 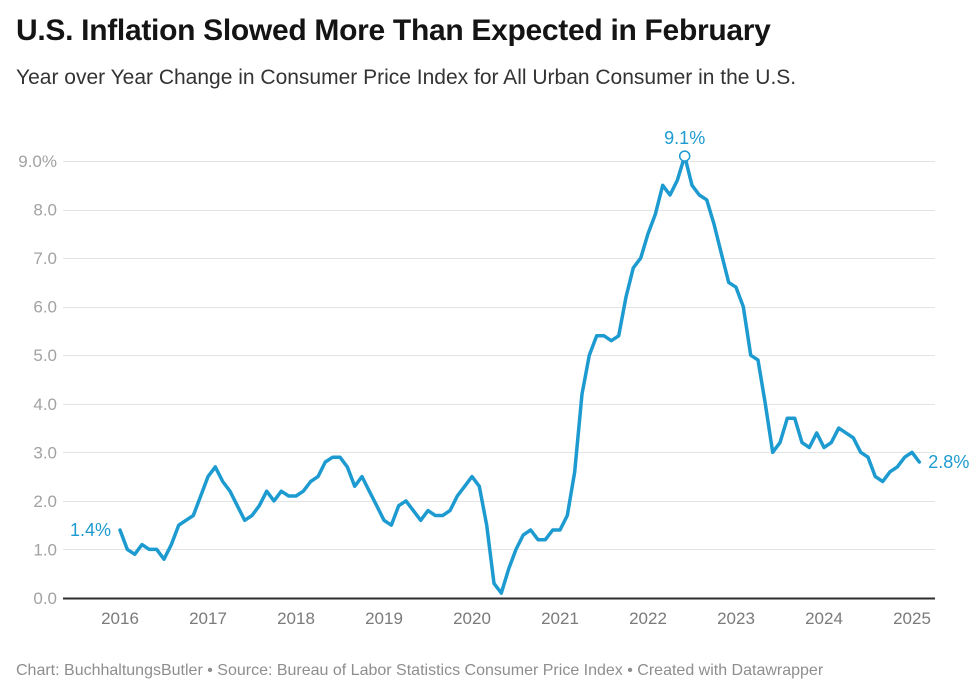 I want to click on value-annotation: 1.4%, so click(x=90, y=530).